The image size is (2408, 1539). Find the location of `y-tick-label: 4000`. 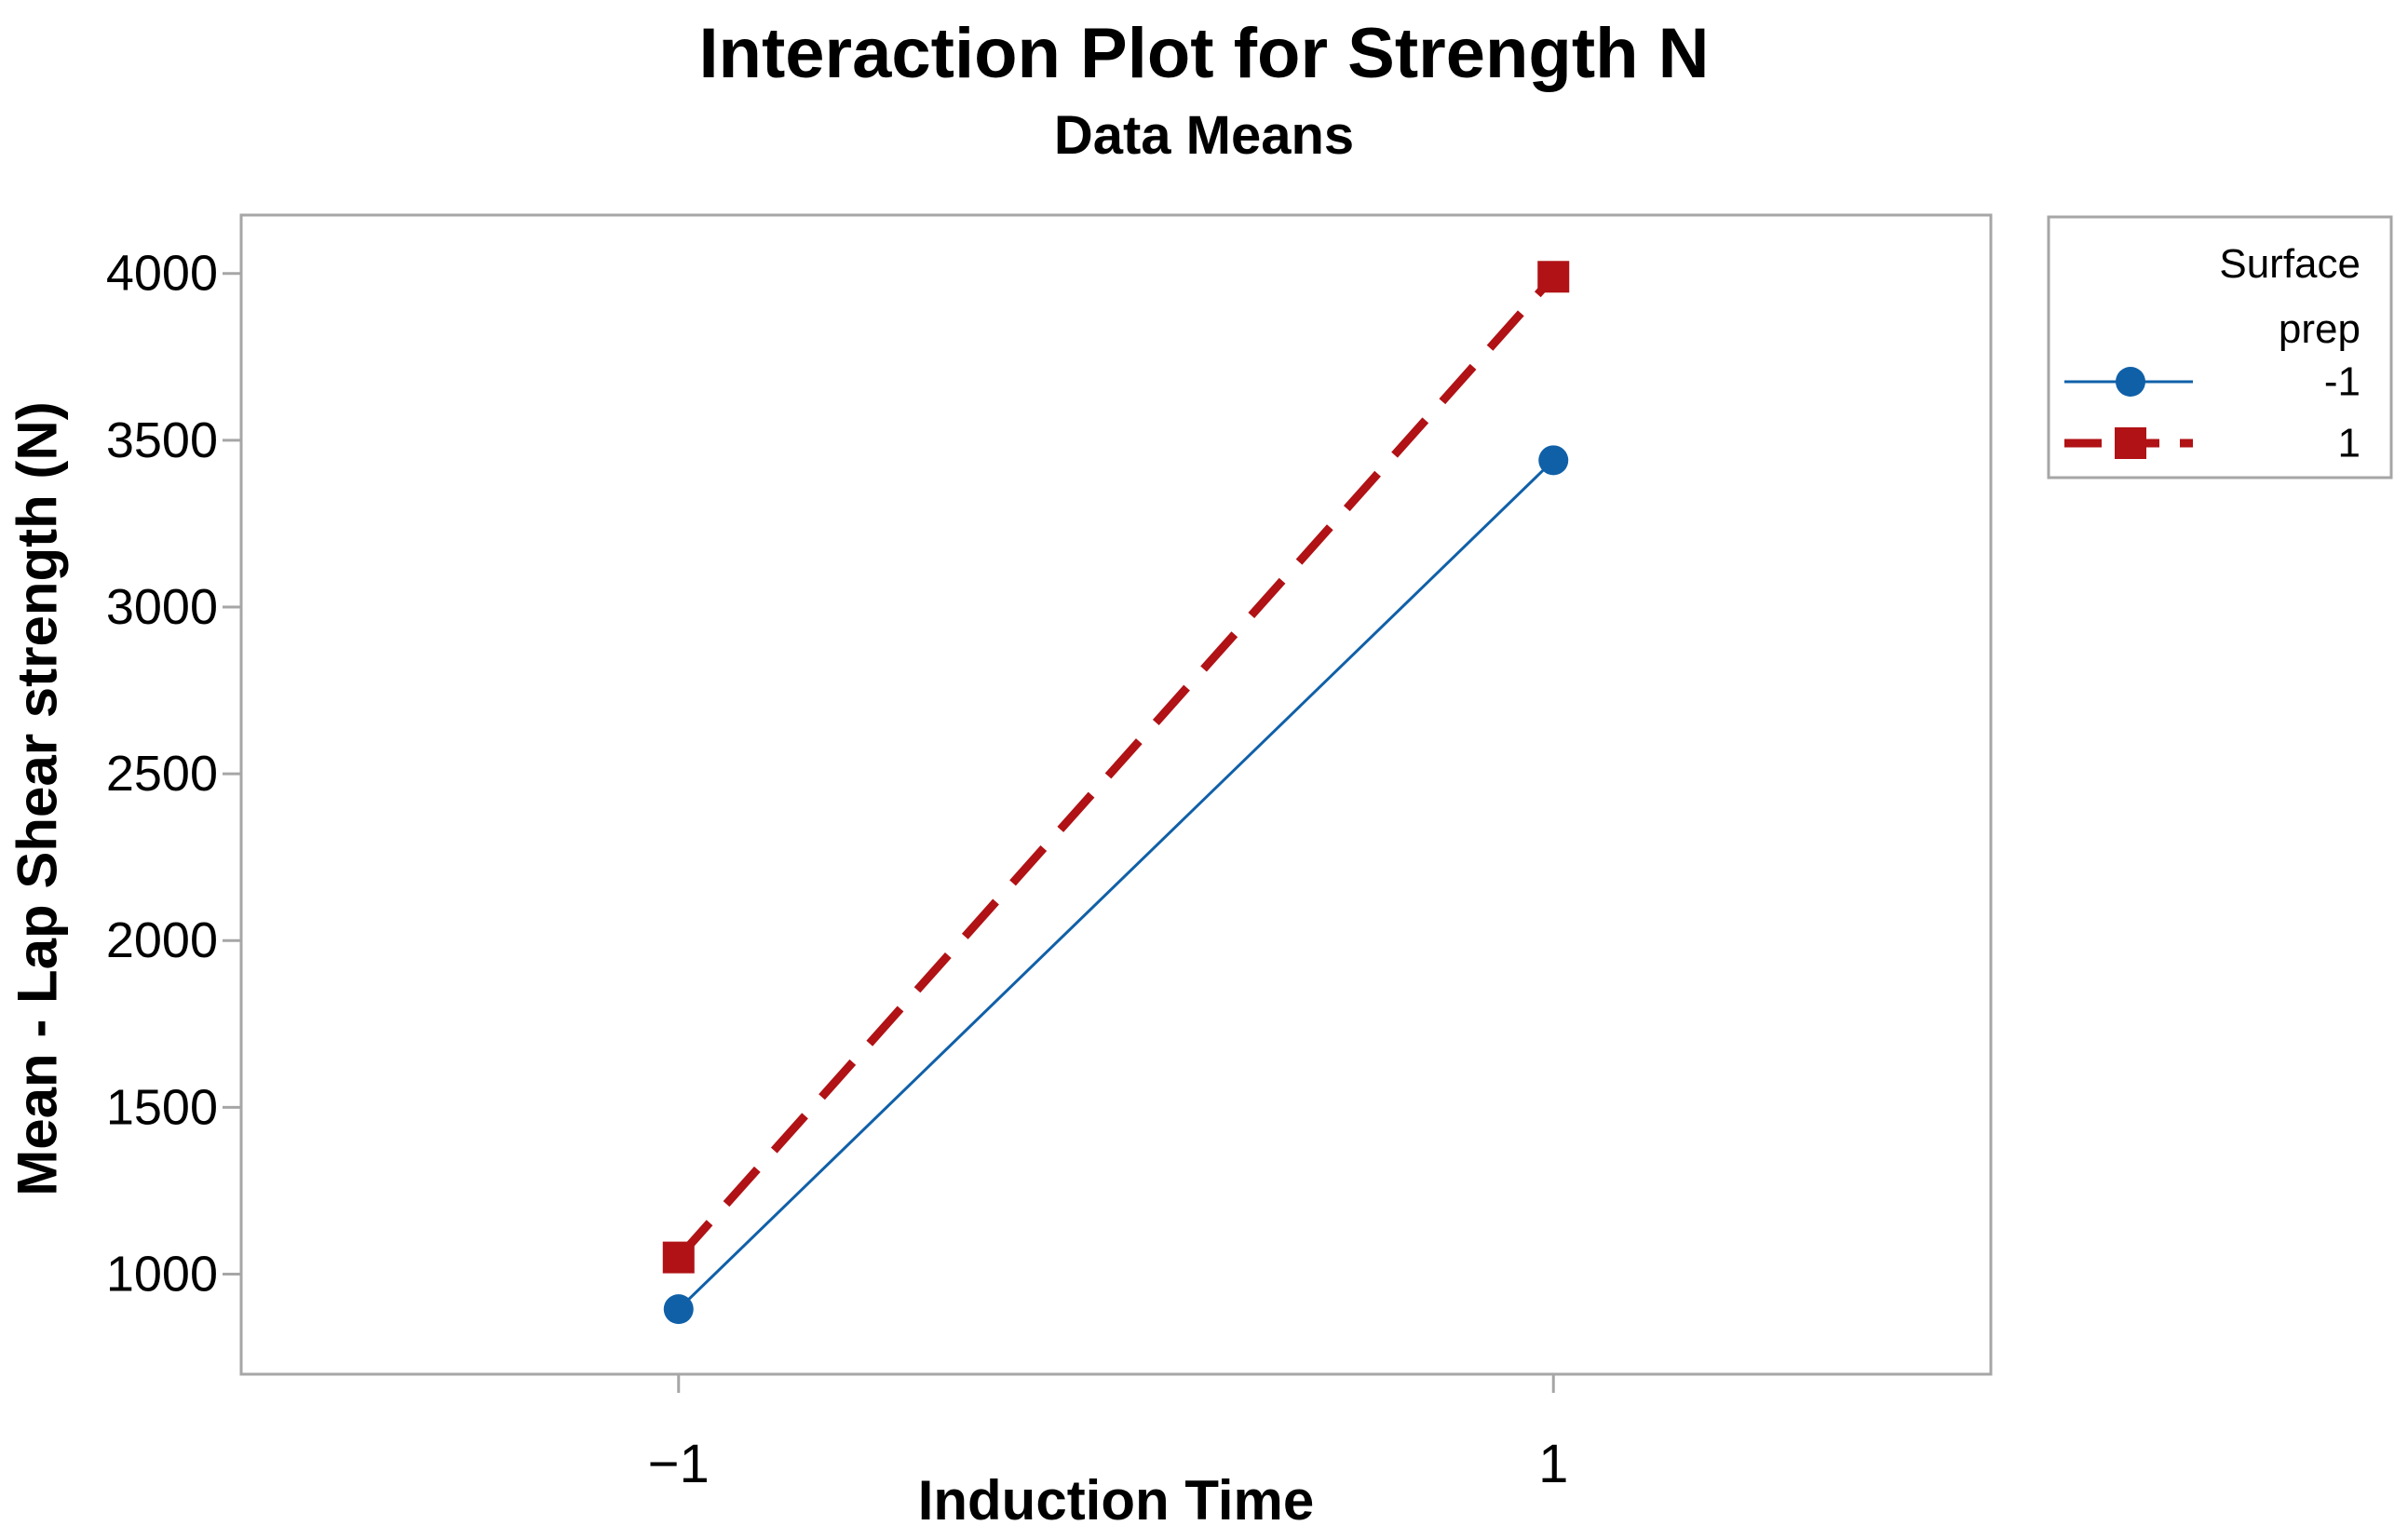

y-tick-label: 4000 is located at coordinates (162, 274).